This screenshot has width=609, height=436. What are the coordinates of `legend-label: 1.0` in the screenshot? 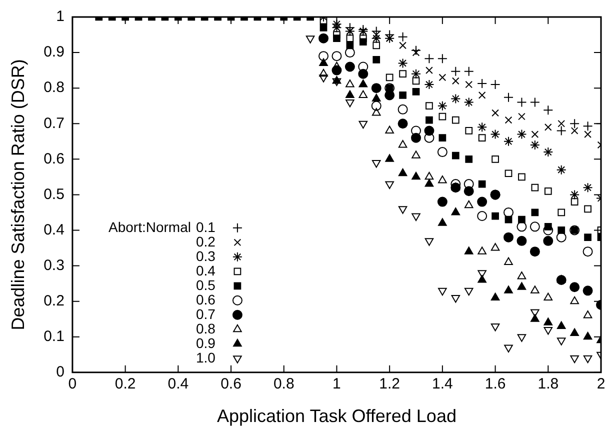 It's located at (206, 357).